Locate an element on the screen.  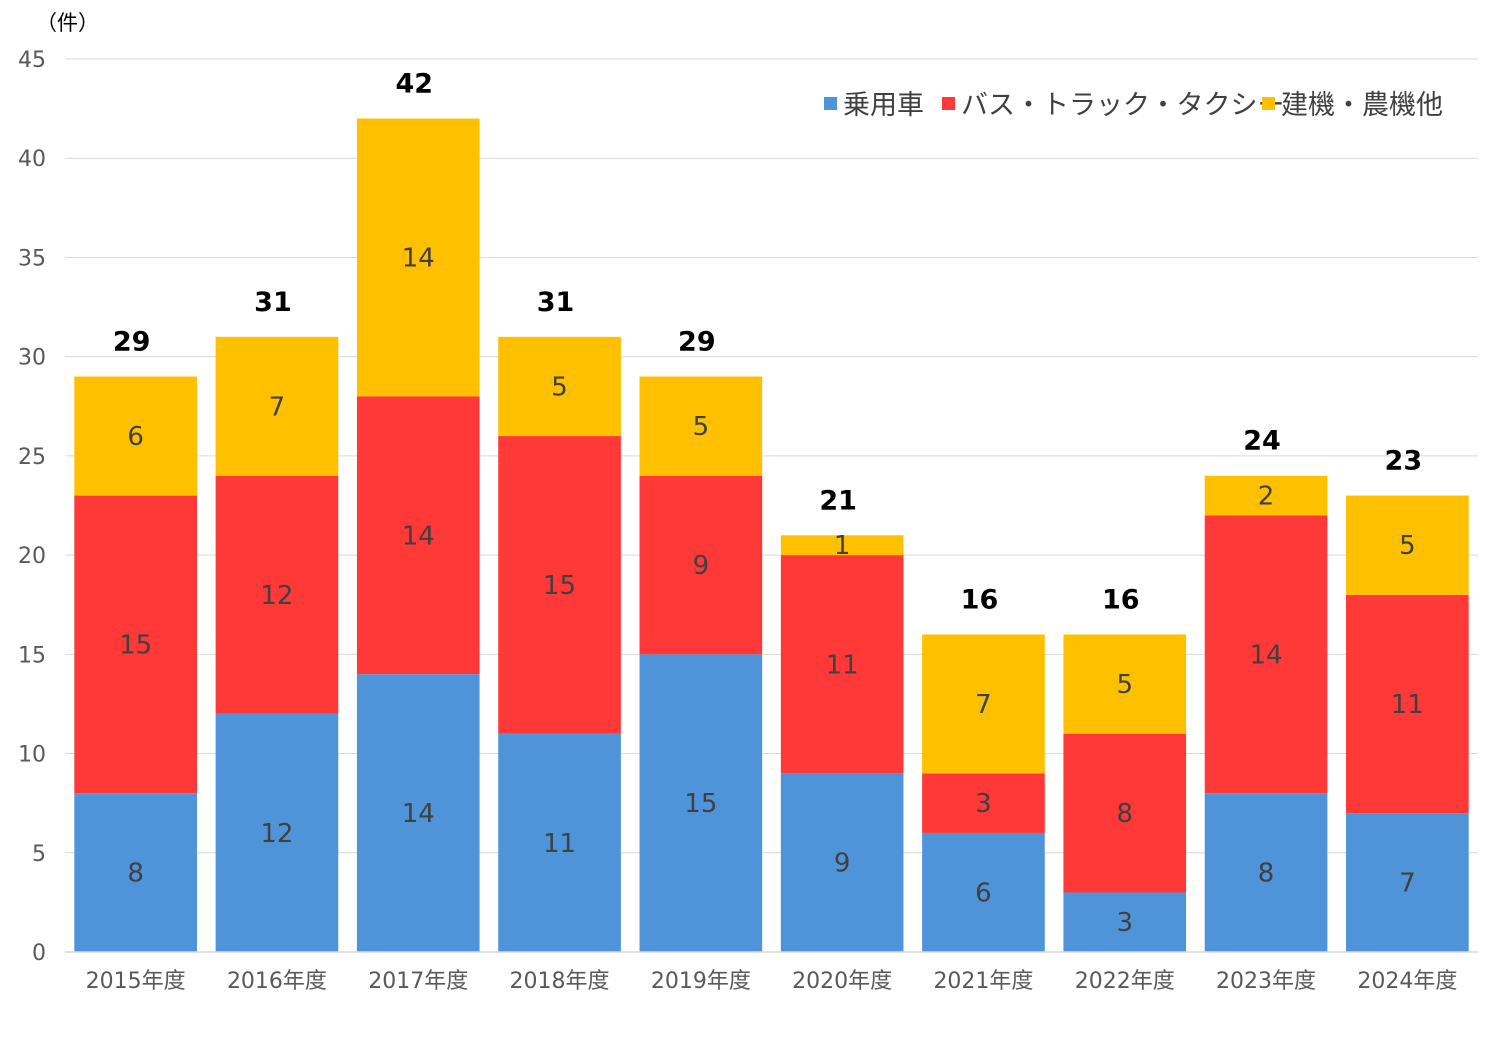
total-value-label: 24 is located at coordinates (1262, 441).